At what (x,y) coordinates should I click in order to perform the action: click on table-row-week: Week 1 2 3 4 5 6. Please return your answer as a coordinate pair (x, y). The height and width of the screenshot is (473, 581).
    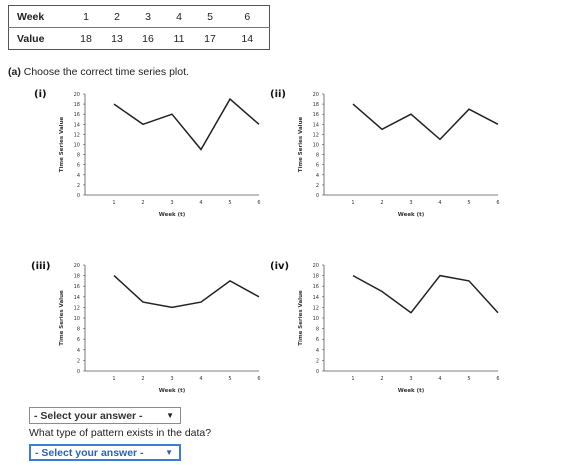
    Looking at the image, I should click on (139, 16).